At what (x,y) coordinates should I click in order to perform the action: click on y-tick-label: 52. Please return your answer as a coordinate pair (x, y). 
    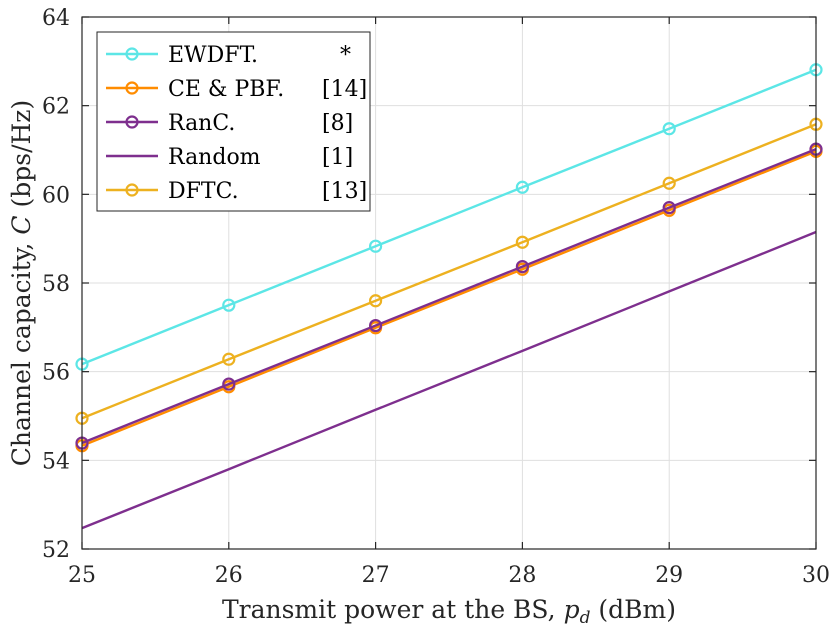
    Looking at the image, I should click on (56, 550).